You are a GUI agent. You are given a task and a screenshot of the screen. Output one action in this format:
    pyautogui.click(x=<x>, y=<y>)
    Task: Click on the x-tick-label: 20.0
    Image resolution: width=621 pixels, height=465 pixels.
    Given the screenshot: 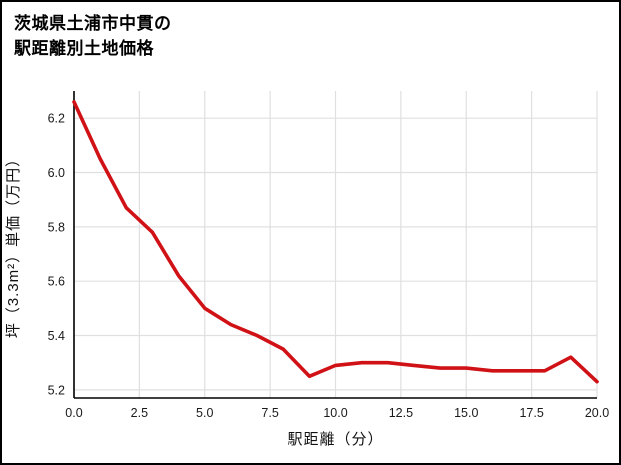 What is the action you would take?
    pyautogui.click(x=597, y=413)
    